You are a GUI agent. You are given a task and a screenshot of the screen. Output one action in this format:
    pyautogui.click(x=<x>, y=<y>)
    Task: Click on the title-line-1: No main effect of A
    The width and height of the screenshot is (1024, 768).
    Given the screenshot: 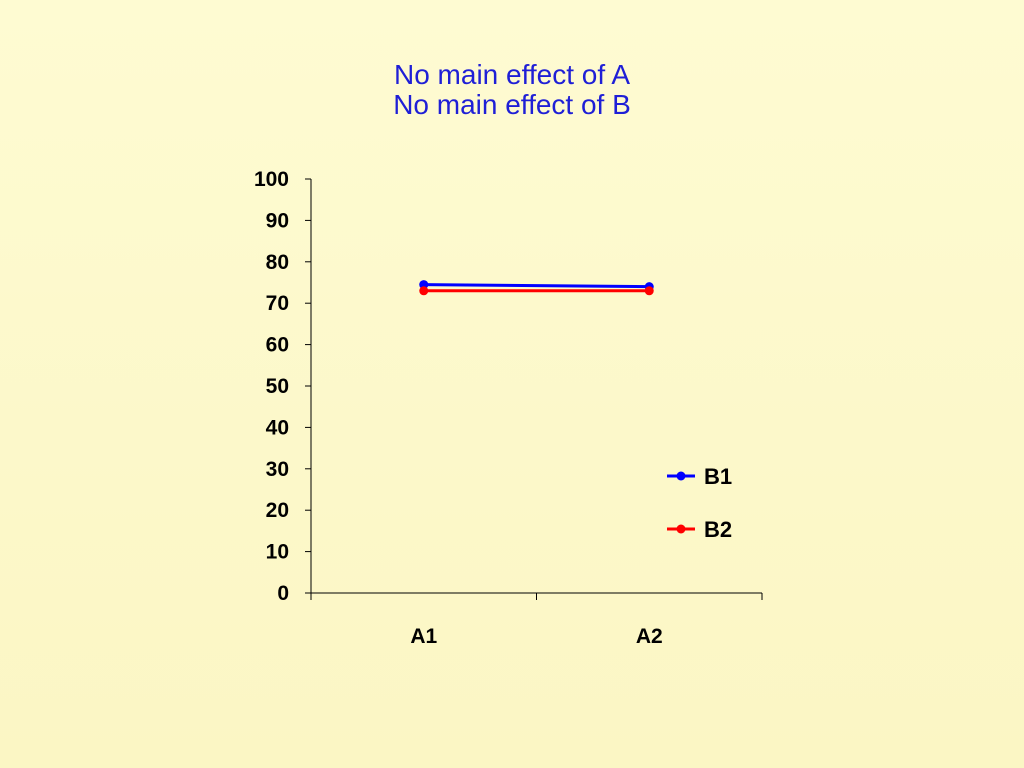 What is the action you would take?
    pyautogui.click(x=512, y=74)
    